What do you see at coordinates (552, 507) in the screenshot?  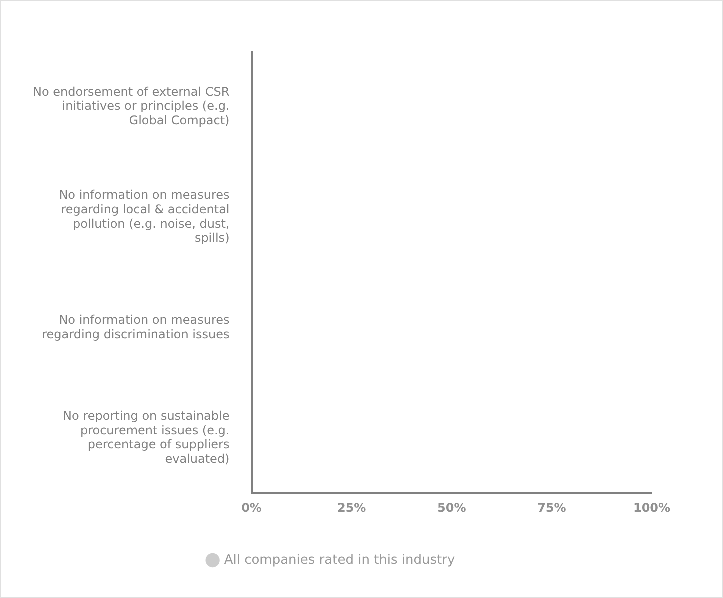 I see `x-tick-label: 75%` at bounding box center [552, 507].